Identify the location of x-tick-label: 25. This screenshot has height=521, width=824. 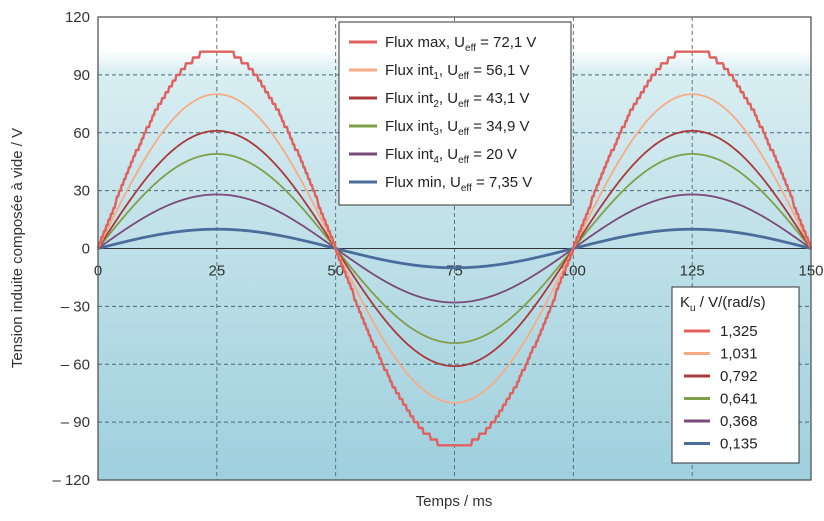
(216, 271).